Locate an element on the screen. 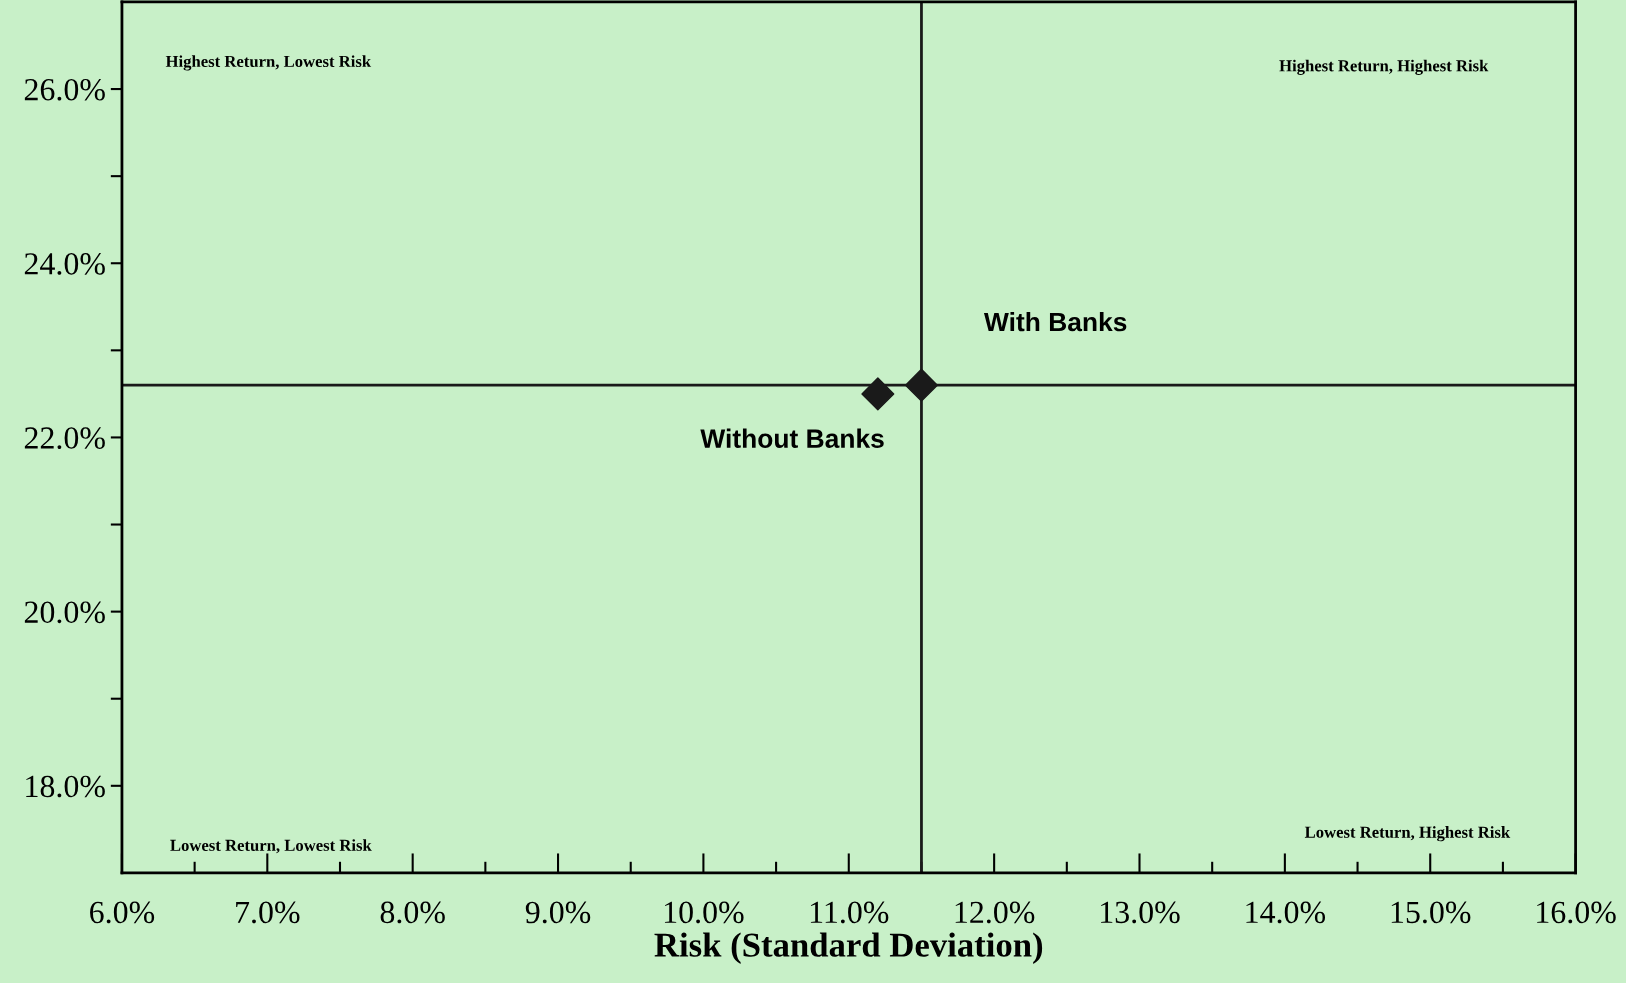 Image resolution: width=1626 pixels, height=983 pixels. x-tick-label: 12.0% is located at coordinates (995, 912).